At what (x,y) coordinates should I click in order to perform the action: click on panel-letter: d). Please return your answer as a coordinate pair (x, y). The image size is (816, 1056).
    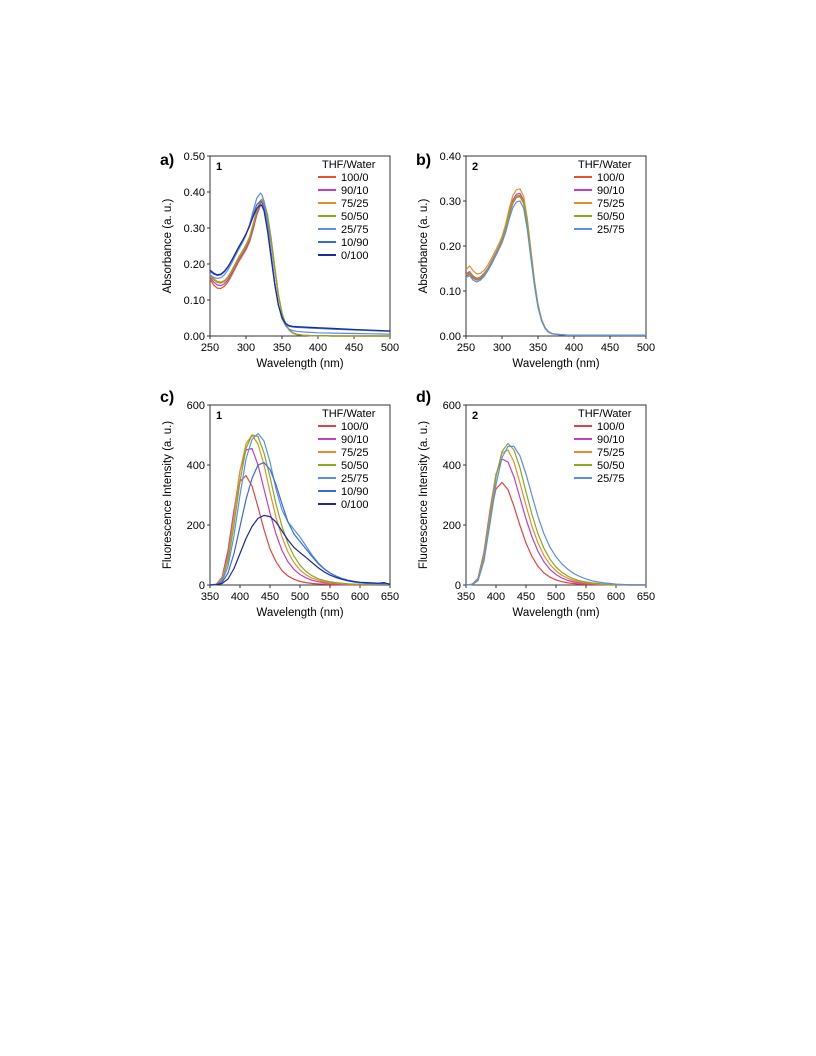
    Looking at the image, I should click on (423, 397).